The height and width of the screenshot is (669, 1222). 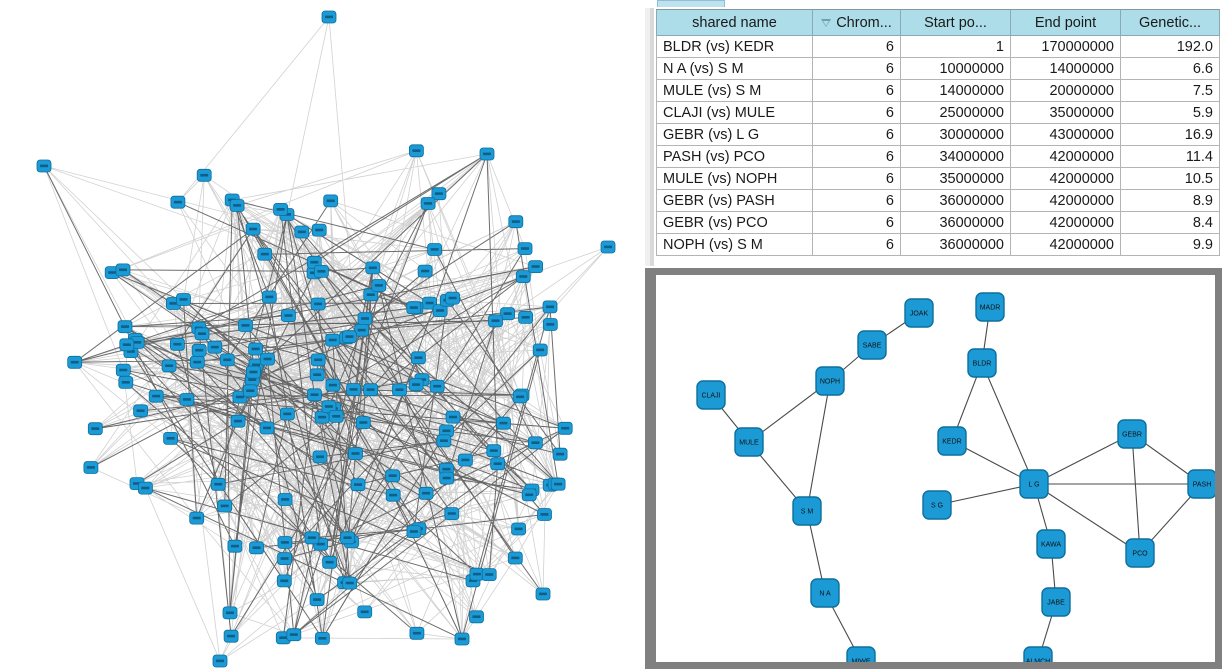 What do you see at coordinates (734, 46) in the screenshot?
I see `table-cell-shared_name: BLDR (vs) KEDR` at bounding box center [734, 46].